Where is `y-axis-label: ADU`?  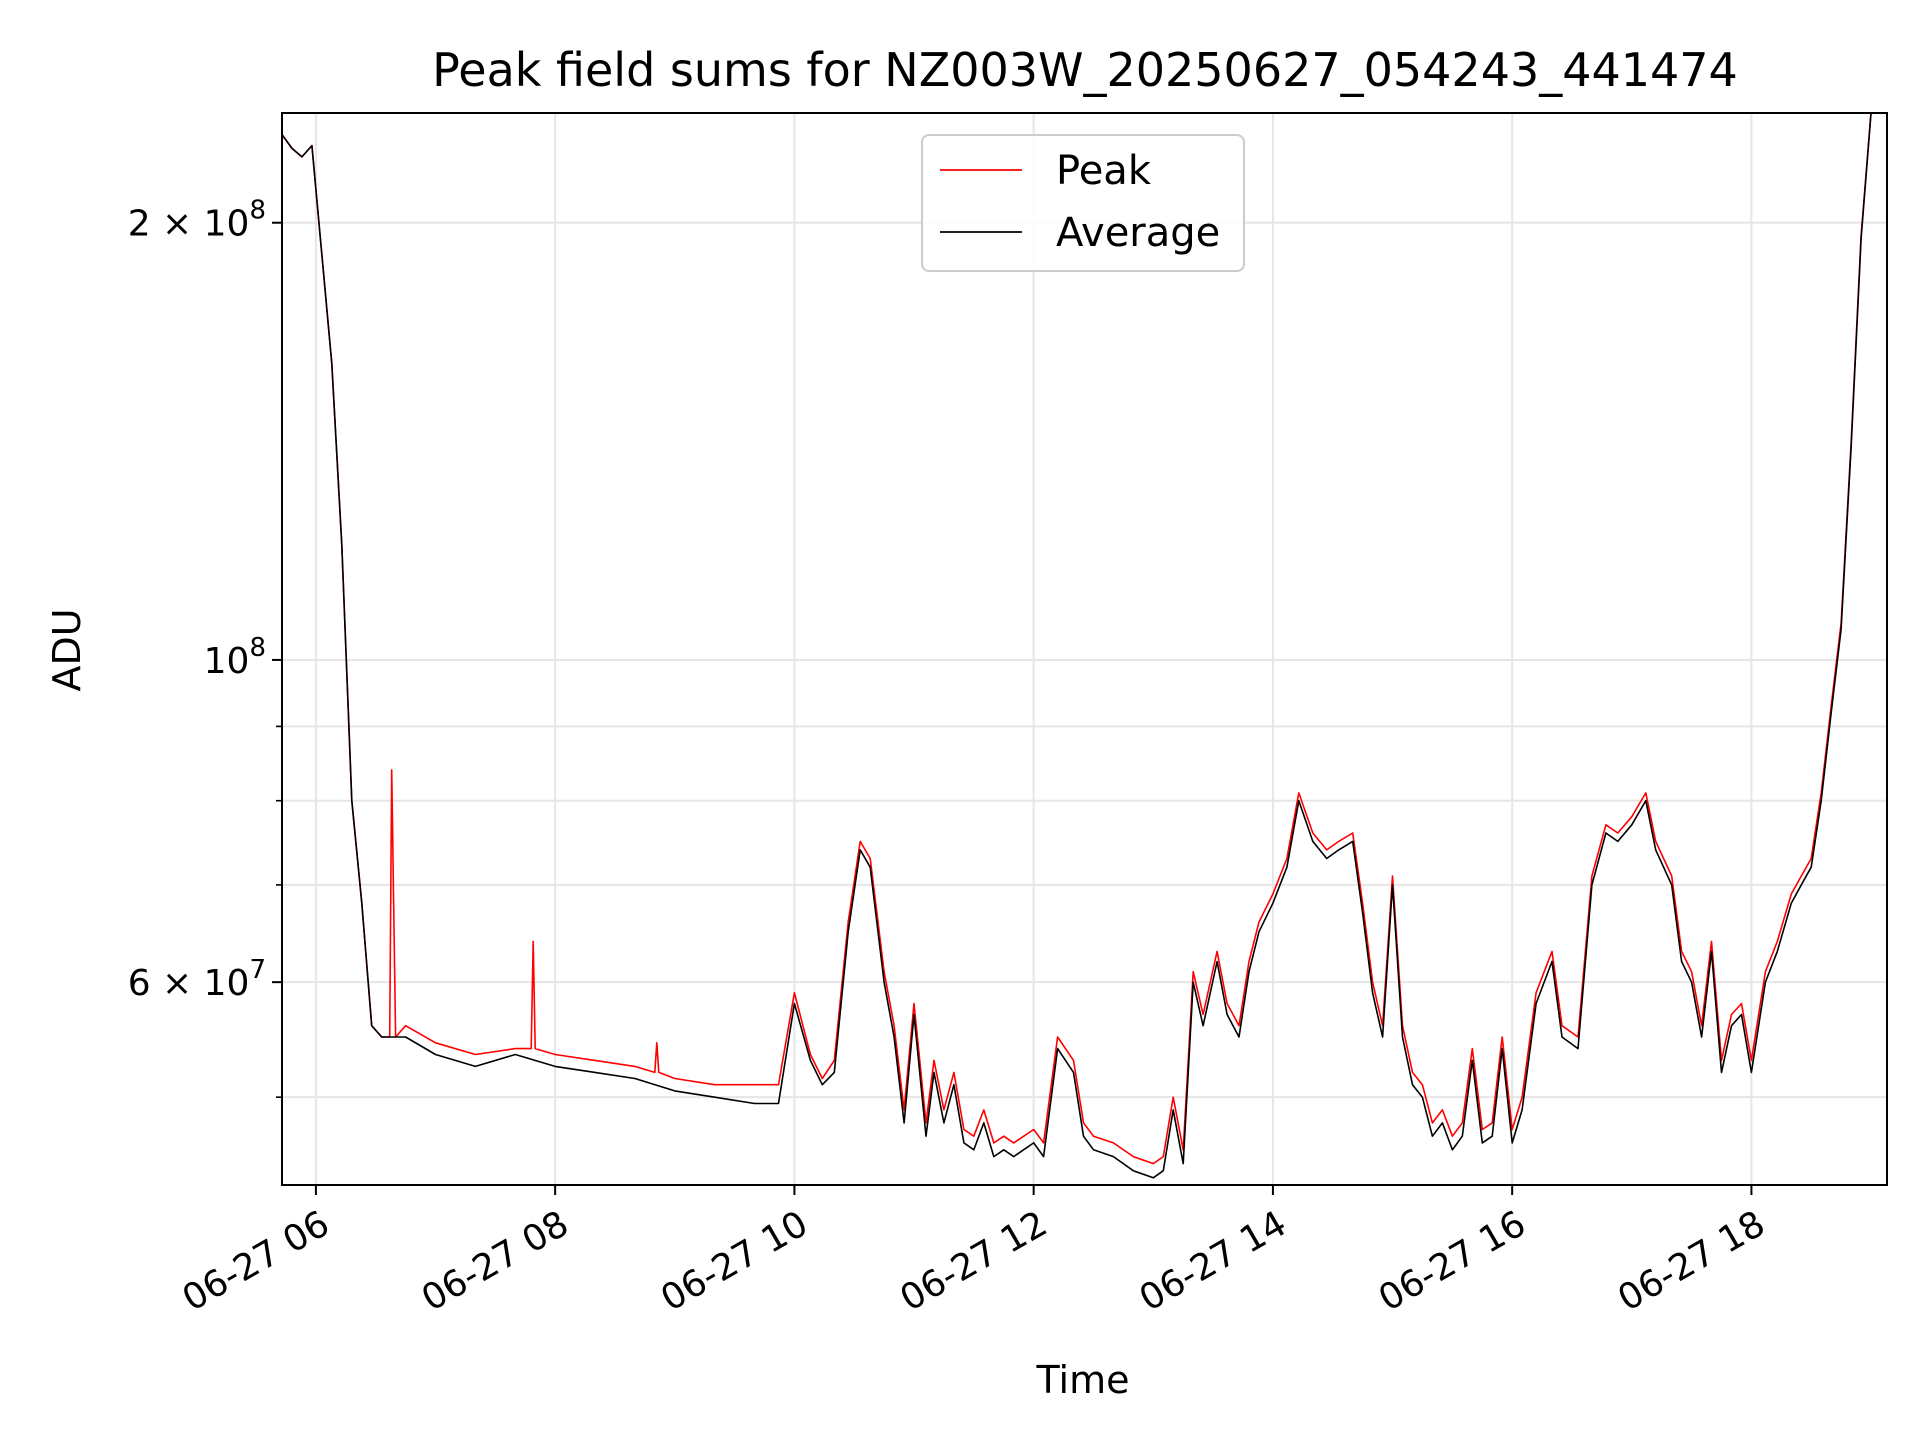 y-axis-label: ADU is located at coordinates (67, 649).